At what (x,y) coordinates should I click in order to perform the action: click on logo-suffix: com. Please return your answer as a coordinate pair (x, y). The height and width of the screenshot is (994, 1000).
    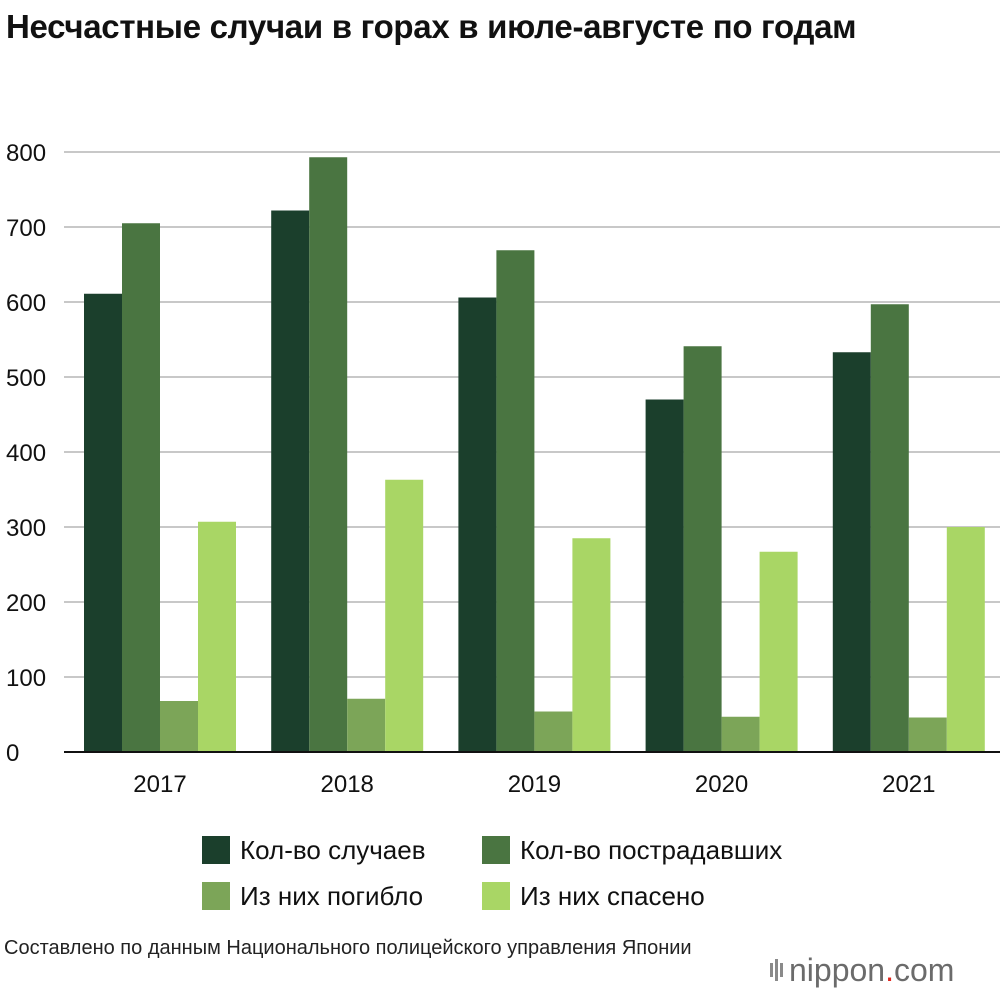
    Looking at the image, I should click on (924, 969).